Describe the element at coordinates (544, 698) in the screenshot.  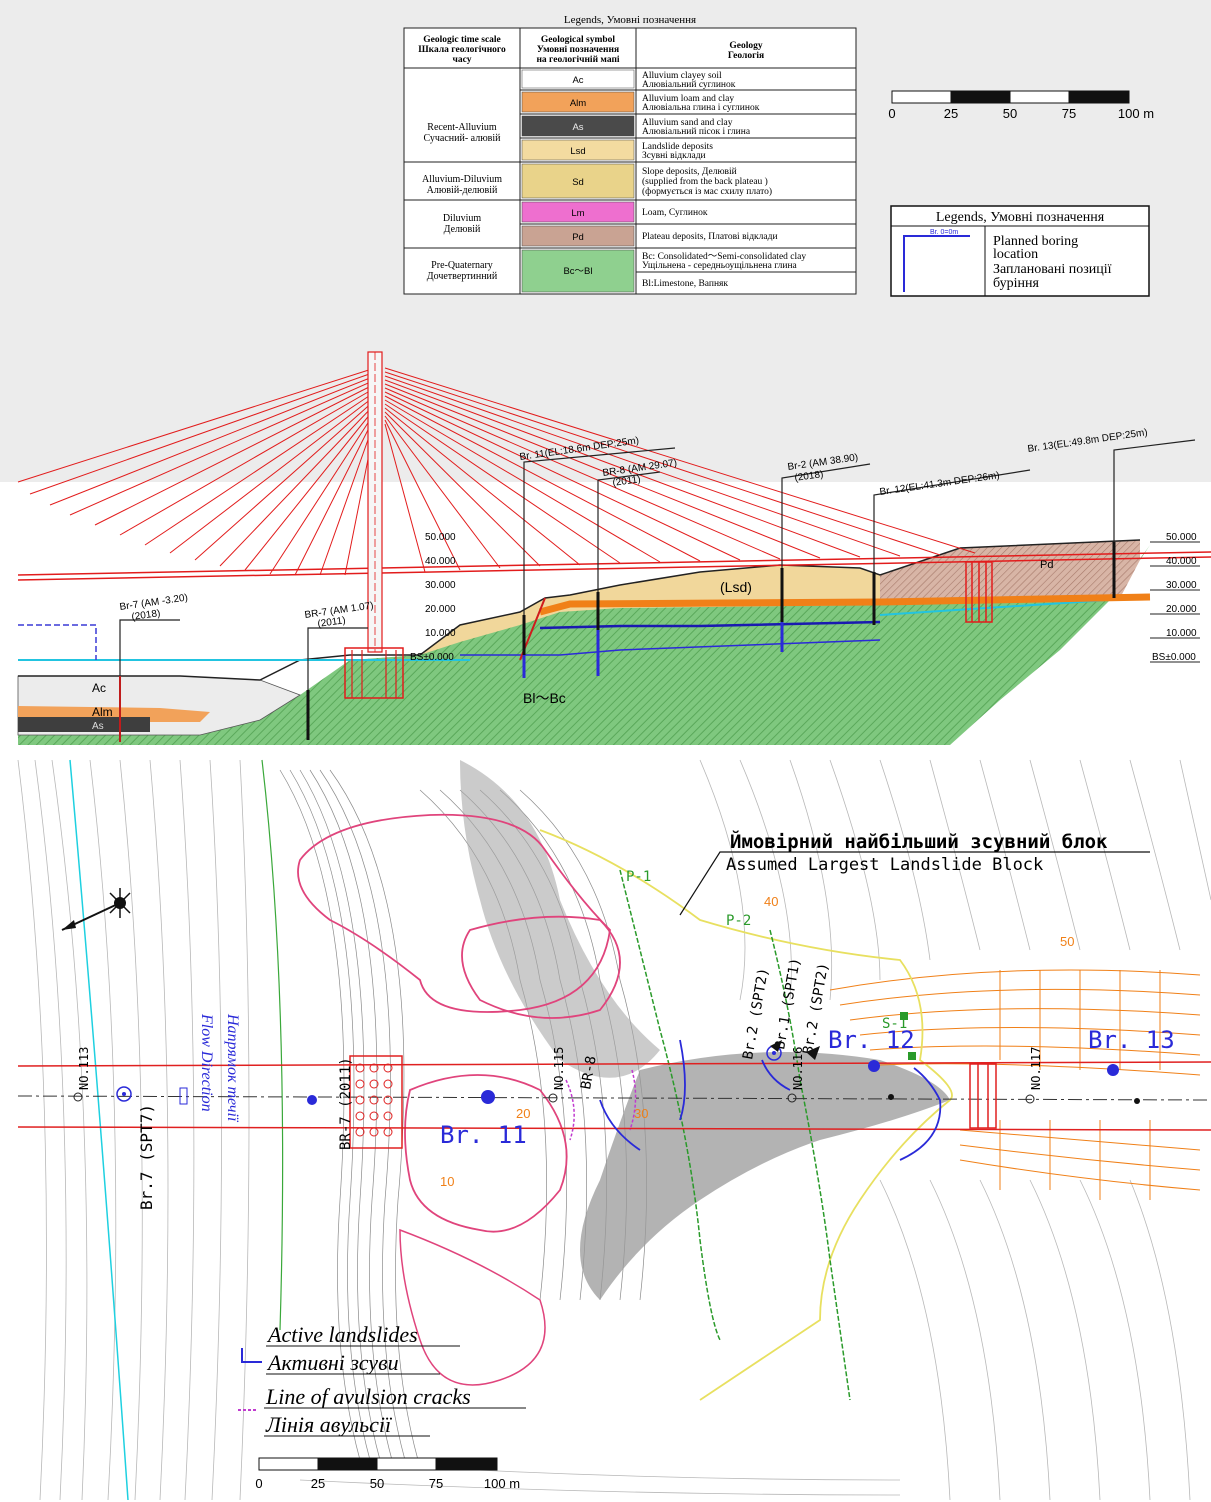
I see `label-bl-bc: Bl～Bc` at that location.